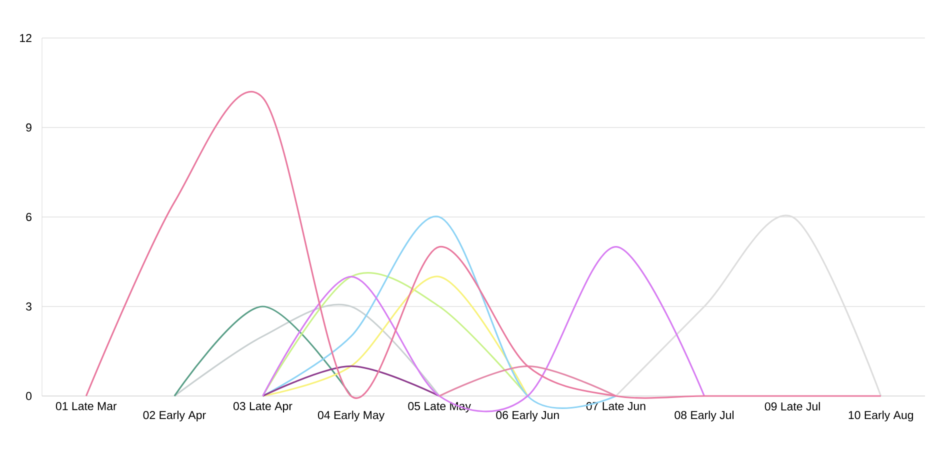 The image size is (944, 456). What do you see at coordinates (174, 416) in the screenshot?
I see `x-tick-label: 02 Early Apr` at bounding box center [174, 416].